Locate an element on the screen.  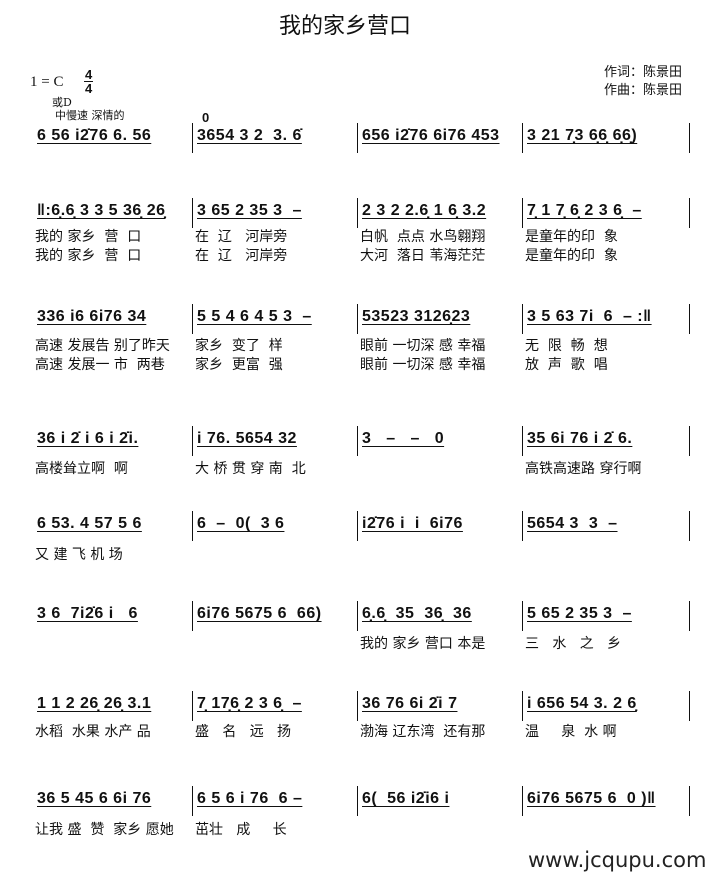
measure: 336 i6 6i76 34 高速 发展告 别了昨天 高速 发展一 市 两巷 is located at coordinates (113, 338).